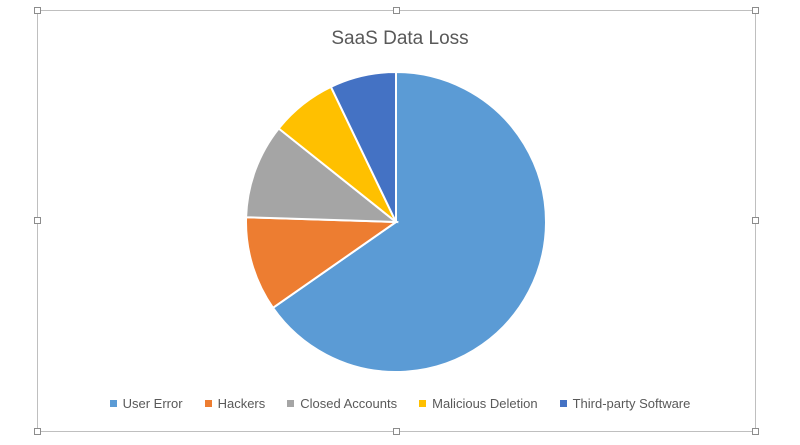  What do you see at coordinates (755, 431) in the screenshot?
I see `resize-handle-bottom-right` at bounding box center [755, 431].